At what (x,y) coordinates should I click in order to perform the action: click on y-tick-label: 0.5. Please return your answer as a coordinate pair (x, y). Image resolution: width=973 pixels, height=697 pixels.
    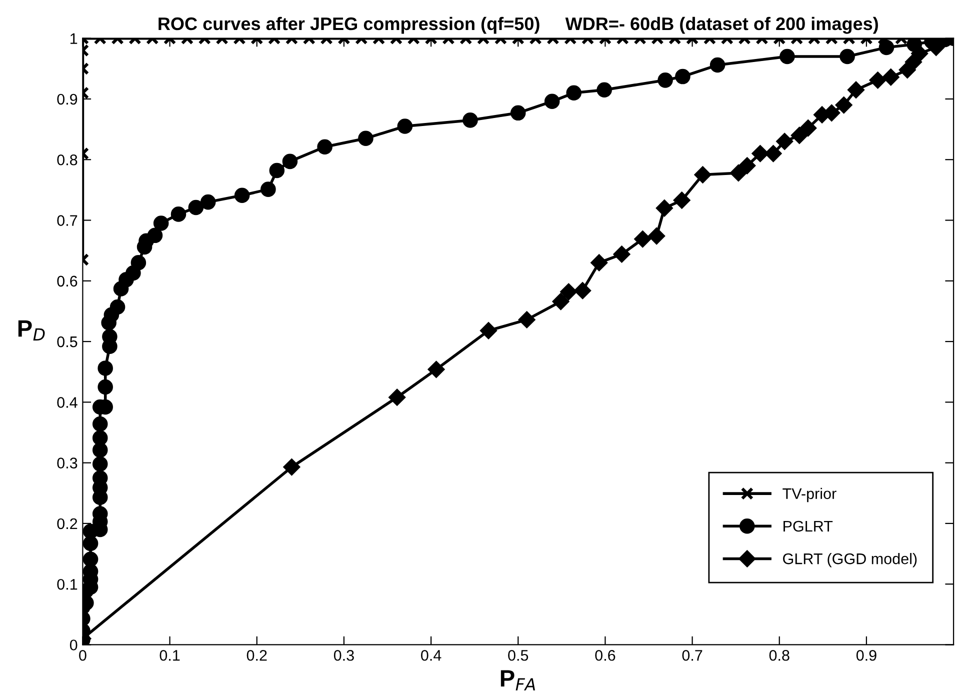
    Looking at the image, I should click on (67, 342).